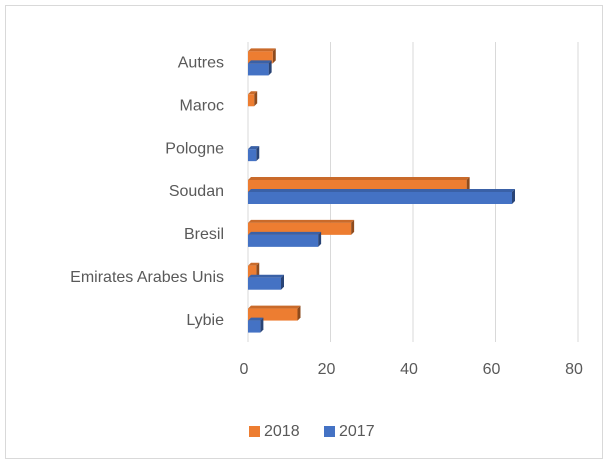 Image resolution: width=609 pixels, height=465 pixels. What do you see at coordinates (196, 191) in the screenshot?
I see `y-tick-label: Soudan` at bounding box center [196, 191].